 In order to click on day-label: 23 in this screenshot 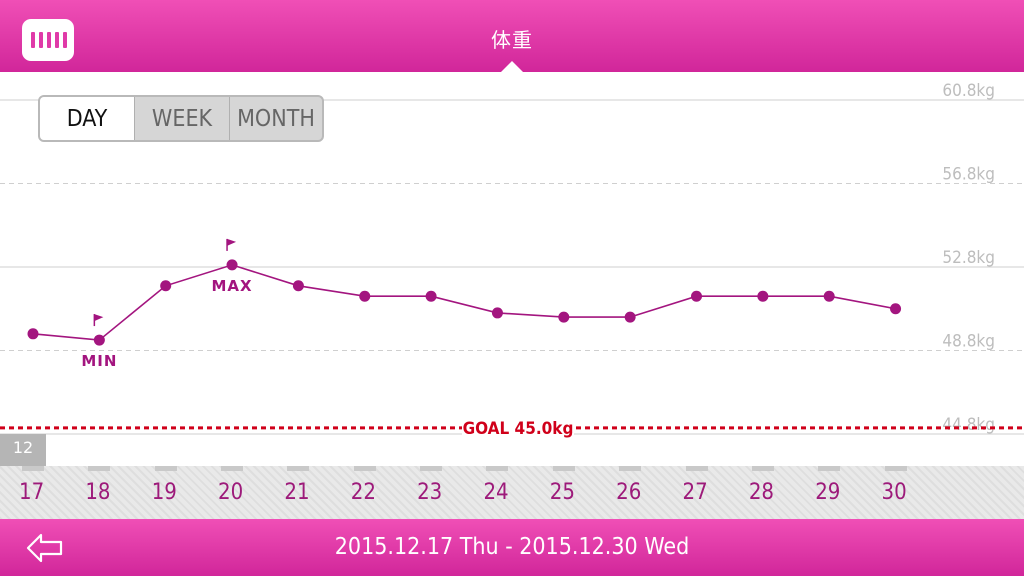, I will do `click(430, 492)`.